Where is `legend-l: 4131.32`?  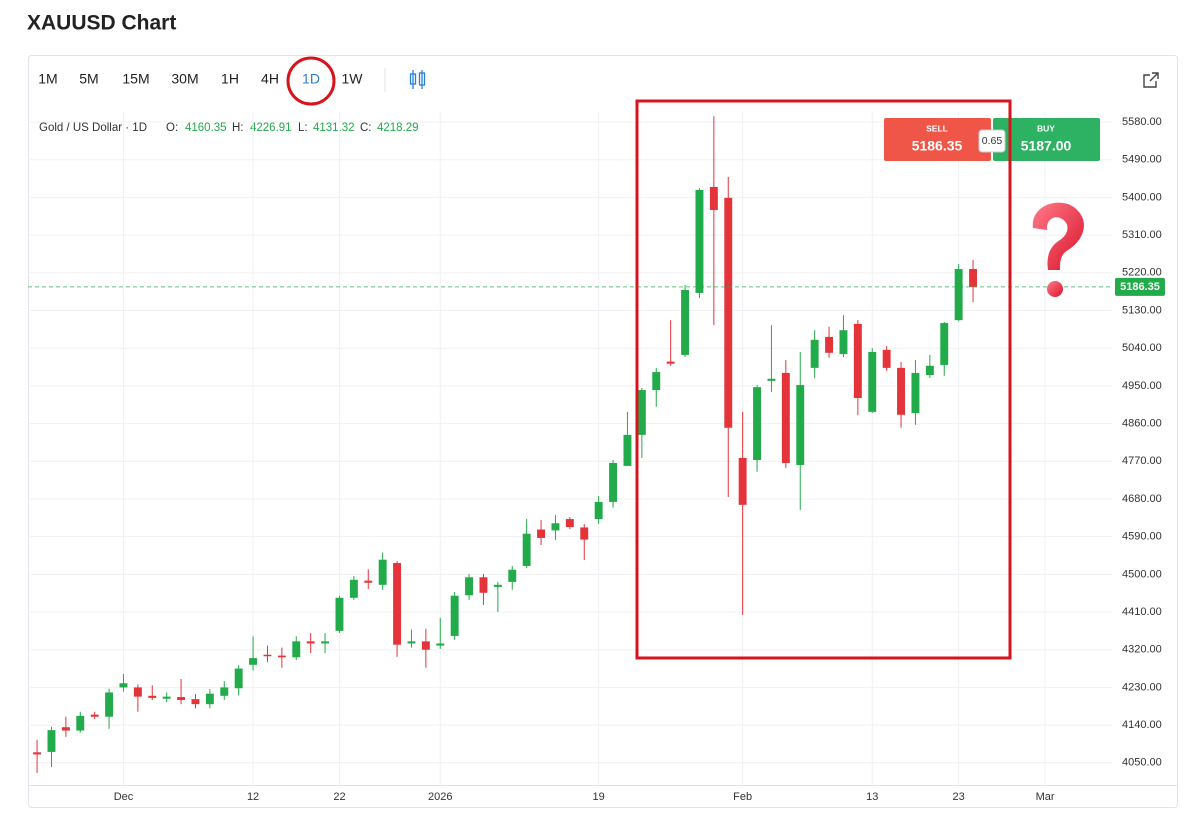 legend-l: 4131.32 is located at coordinates (334, 128).